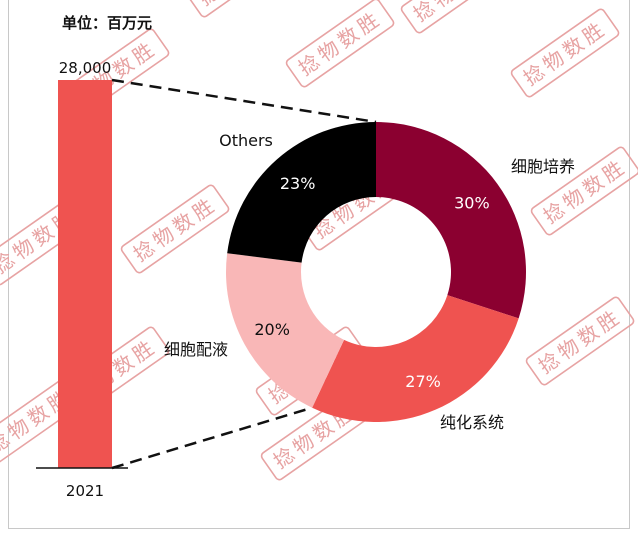 The image size is (638, 537). I want to click on slice-percent-label: 20%, so click(272, 329).